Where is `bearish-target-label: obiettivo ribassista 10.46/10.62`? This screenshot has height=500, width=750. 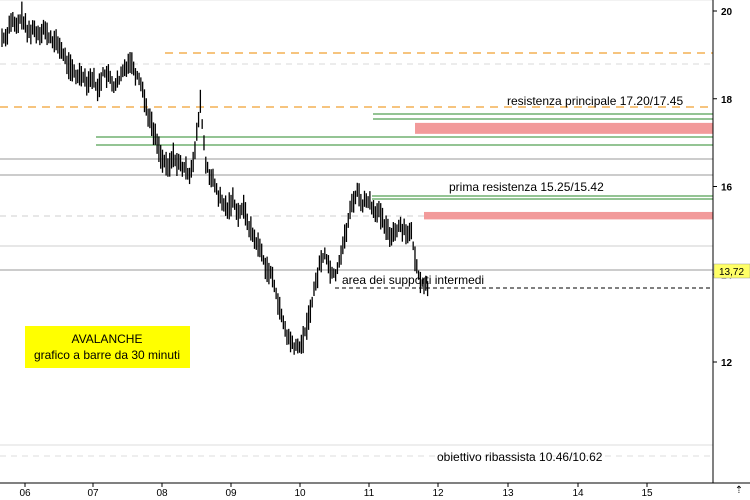 bearish-target-label: obiettivo ribassista 10.46/10.62 is located at coordinates (520, 457).